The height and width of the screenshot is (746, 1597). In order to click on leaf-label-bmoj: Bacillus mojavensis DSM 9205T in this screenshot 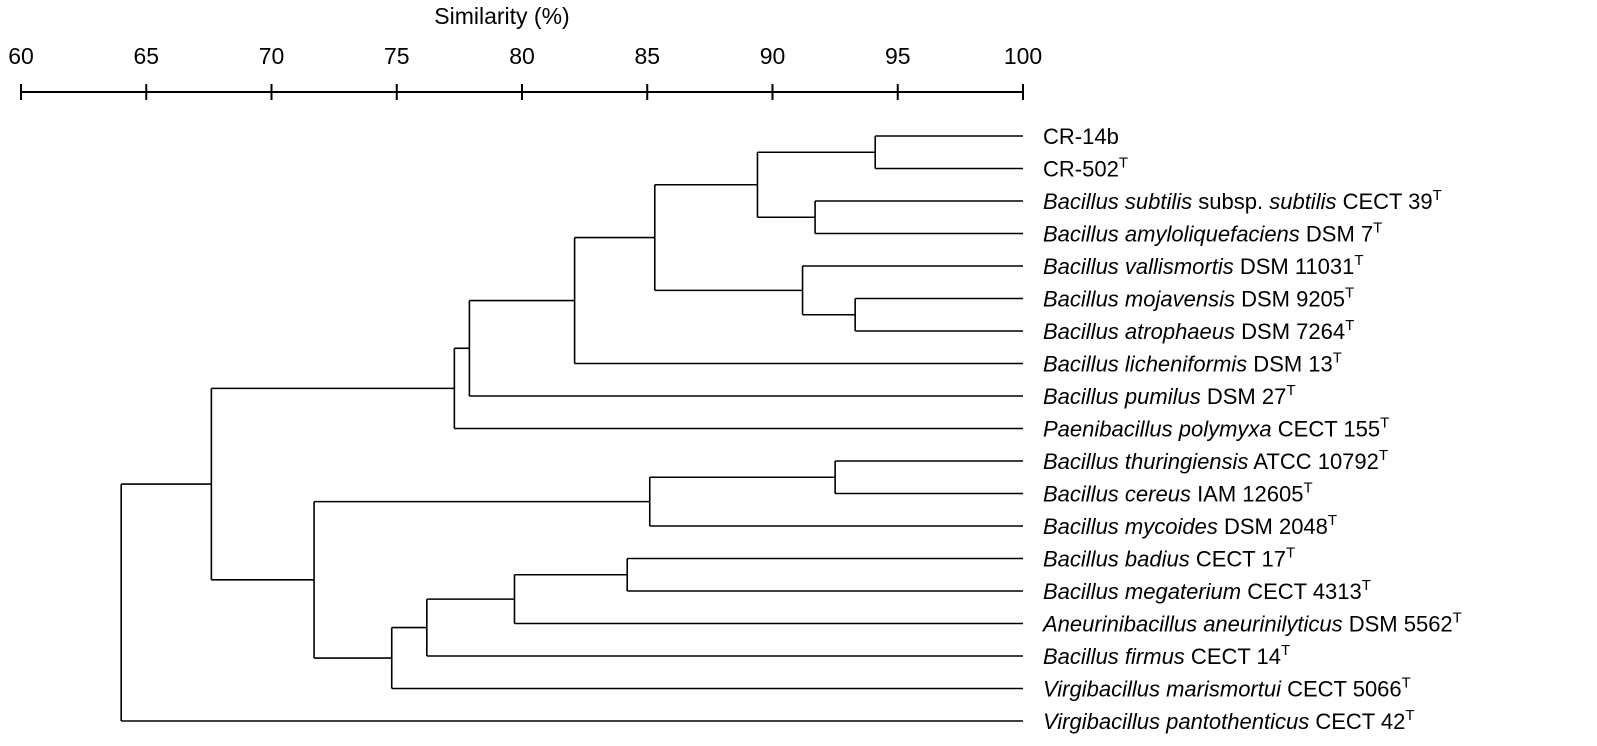, I will do `click(1198, 298)`.